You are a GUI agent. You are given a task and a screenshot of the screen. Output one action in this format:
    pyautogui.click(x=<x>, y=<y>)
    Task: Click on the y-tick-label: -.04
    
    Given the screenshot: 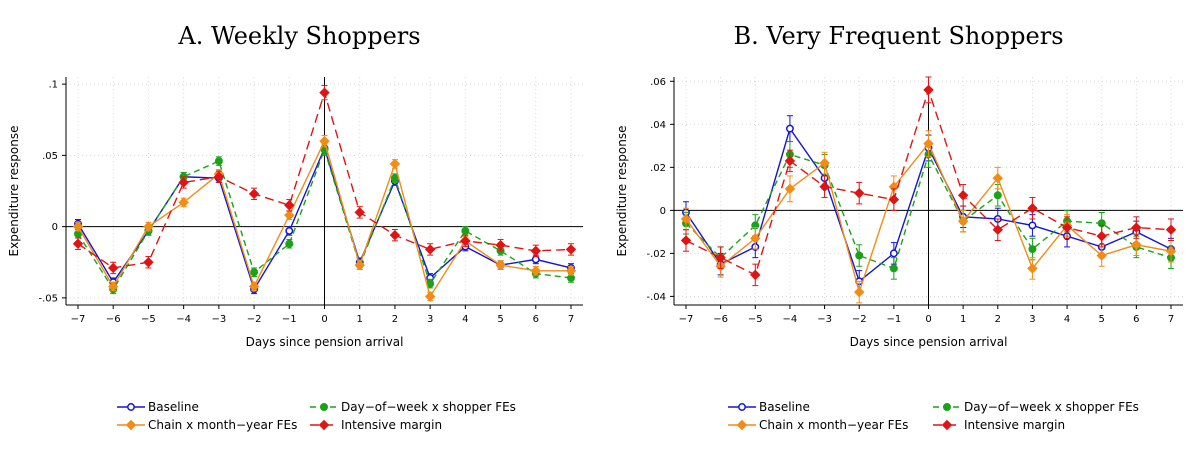 What is the action you would take?
    pyautogui.click(x=656, y=297)
    